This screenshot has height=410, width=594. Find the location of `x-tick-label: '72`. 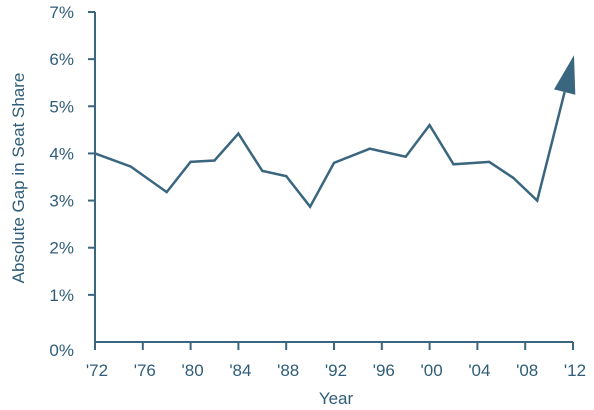

x-tick-label: '72 is located at coordinates (97, 370).